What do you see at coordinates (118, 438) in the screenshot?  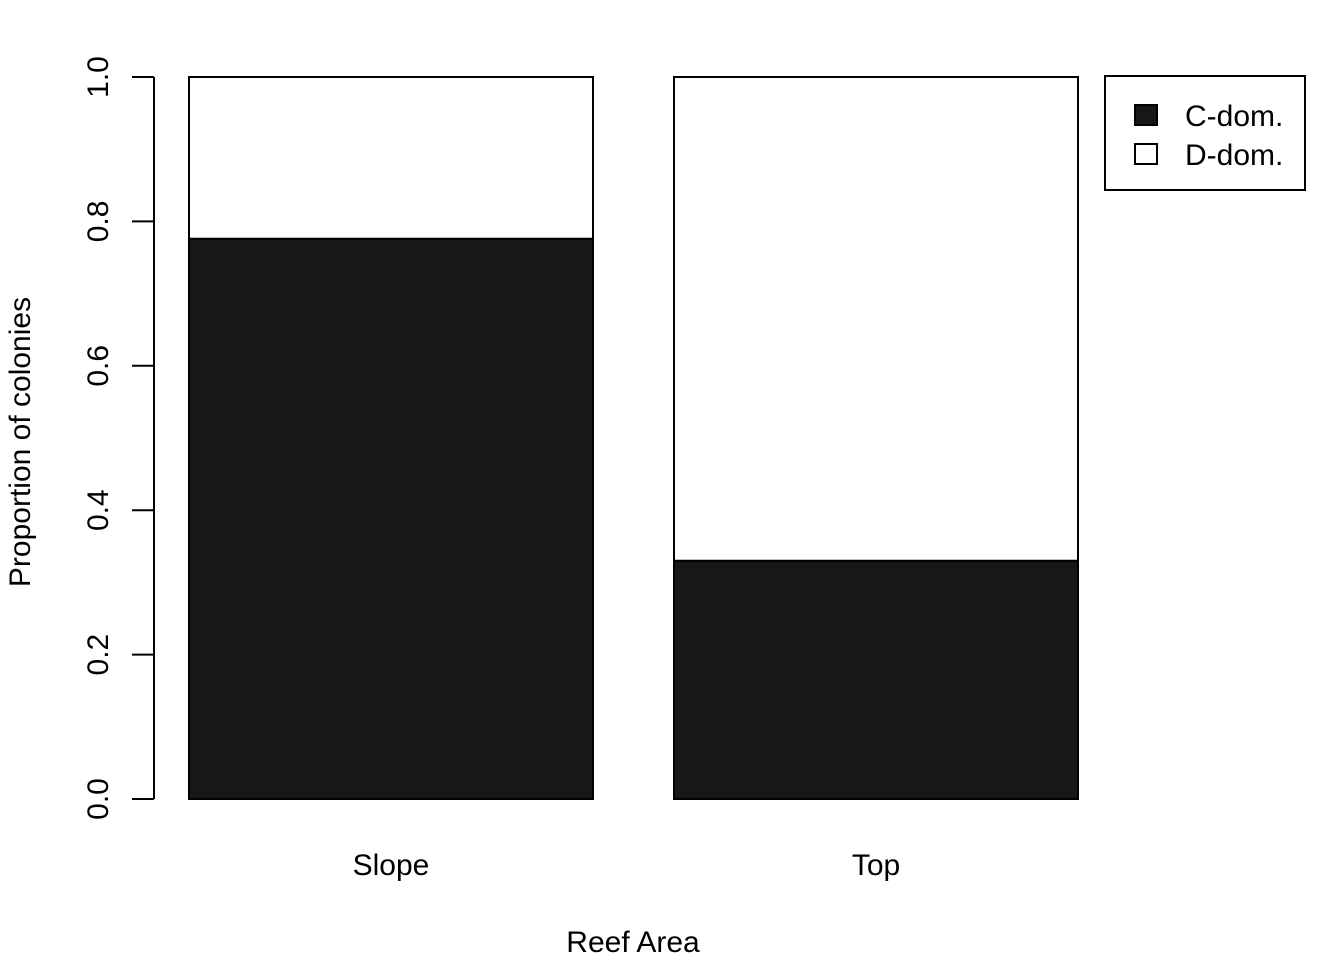 I see `y-axis: 0.0 0.2 0.4 0.6 0.8 1.0` at bounding box center [118, 438].